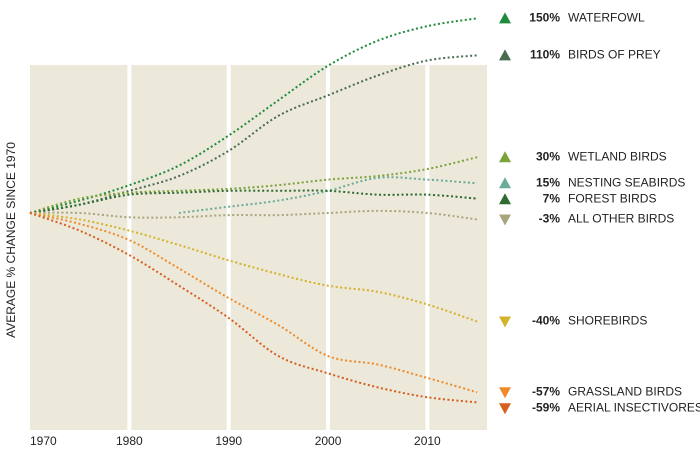 Image resolution: width=700 pixels, height=458 pixels. I want to click on legend-label: SHOREBIRDS, so click(607, 321).